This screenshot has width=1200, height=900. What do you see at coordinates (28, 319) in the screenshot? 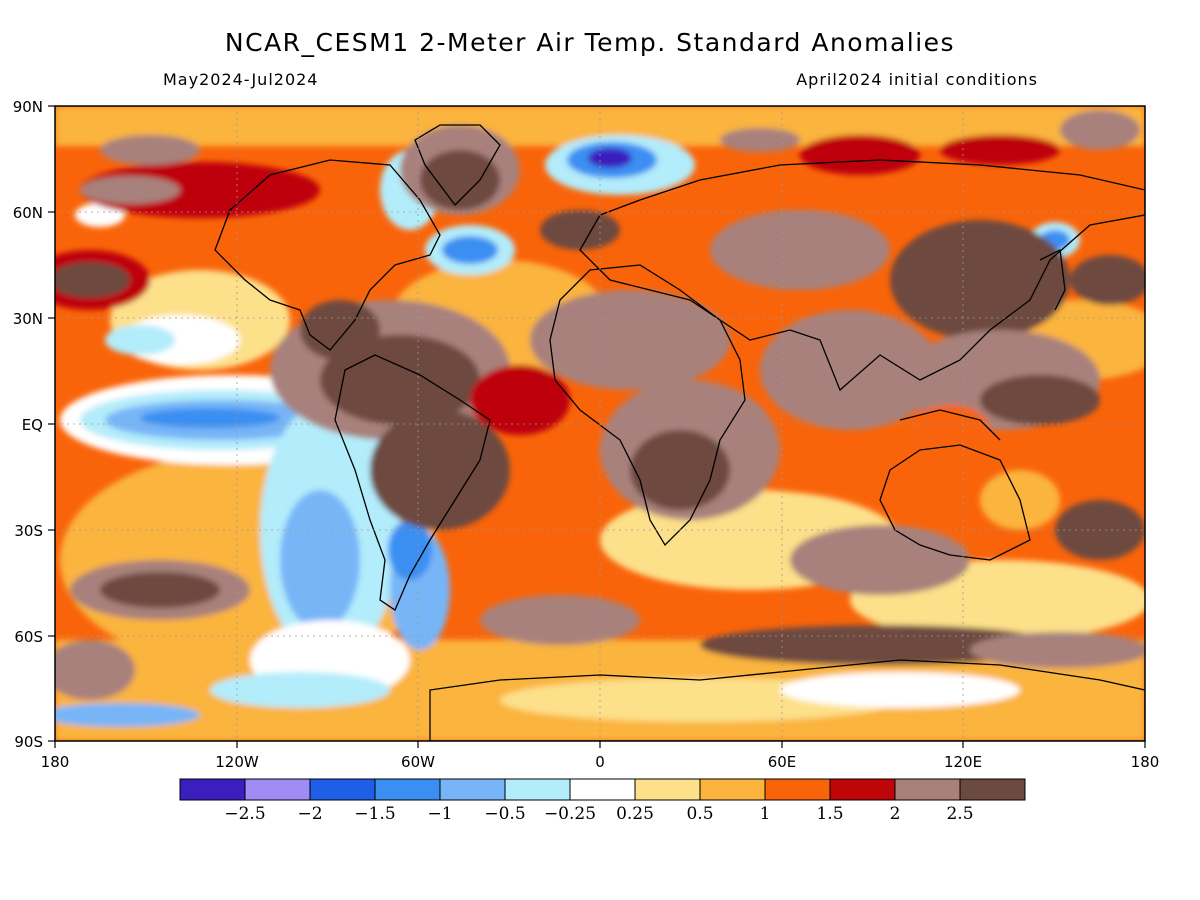
I see `lat-label-30n: 30N` at bounding box center [28, 319].